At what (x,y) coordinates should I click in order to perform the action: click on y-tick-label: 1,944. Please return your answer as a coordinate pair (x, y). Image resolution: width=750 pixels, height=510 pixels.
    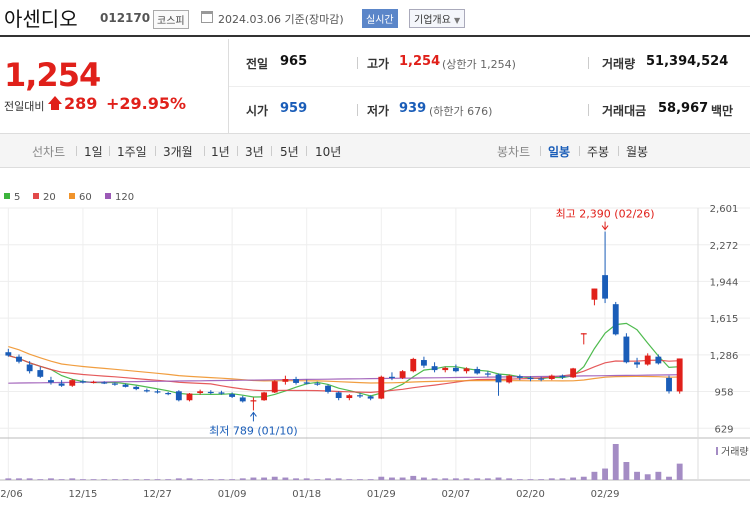
    Looking at the image, I should click on (724, 282).